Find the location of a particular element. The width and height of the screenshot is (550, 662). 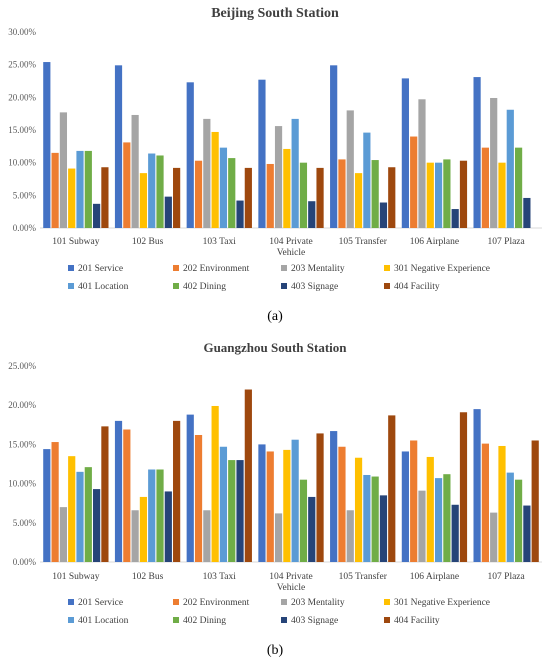

legend-item: 301 Negative Experience is located at coordinates (437, 603).